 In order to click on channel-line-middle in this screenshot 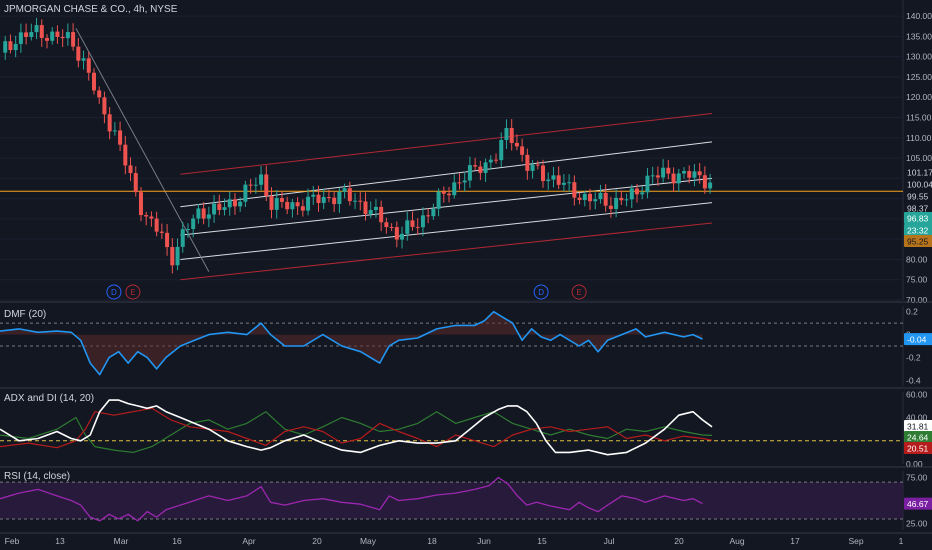, I will do `click(446, 206)`.